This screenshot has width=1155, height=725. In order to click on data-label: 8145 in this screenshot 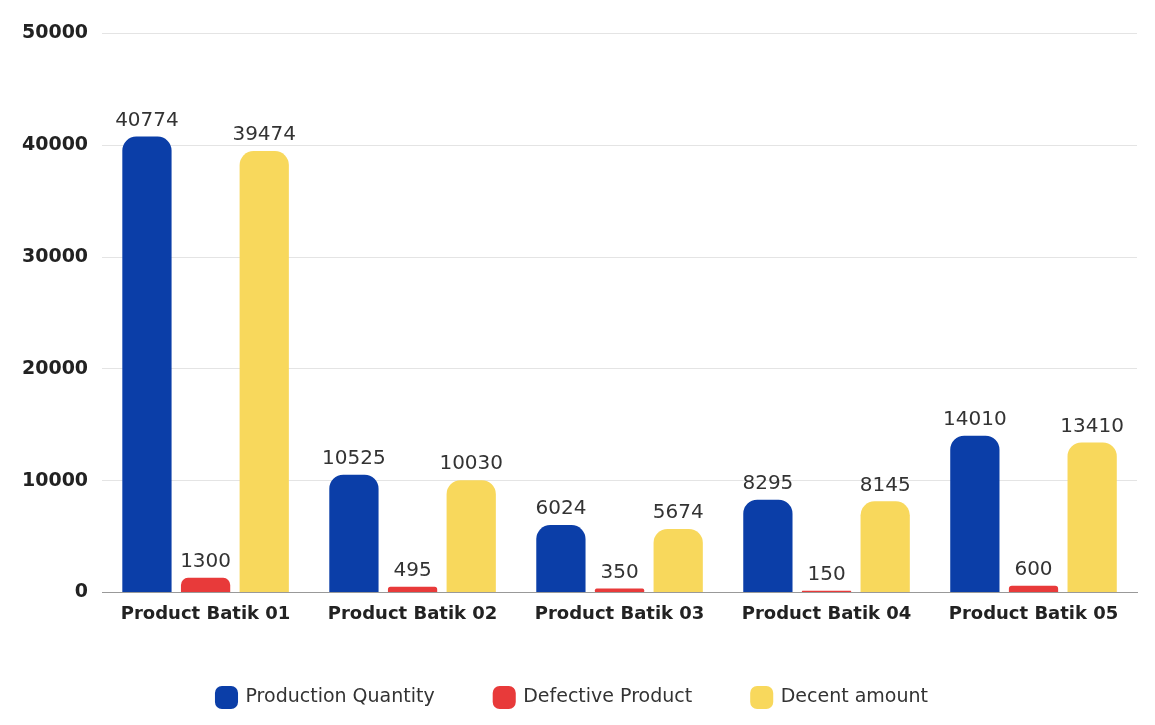, I will do `click(885, 483)`.